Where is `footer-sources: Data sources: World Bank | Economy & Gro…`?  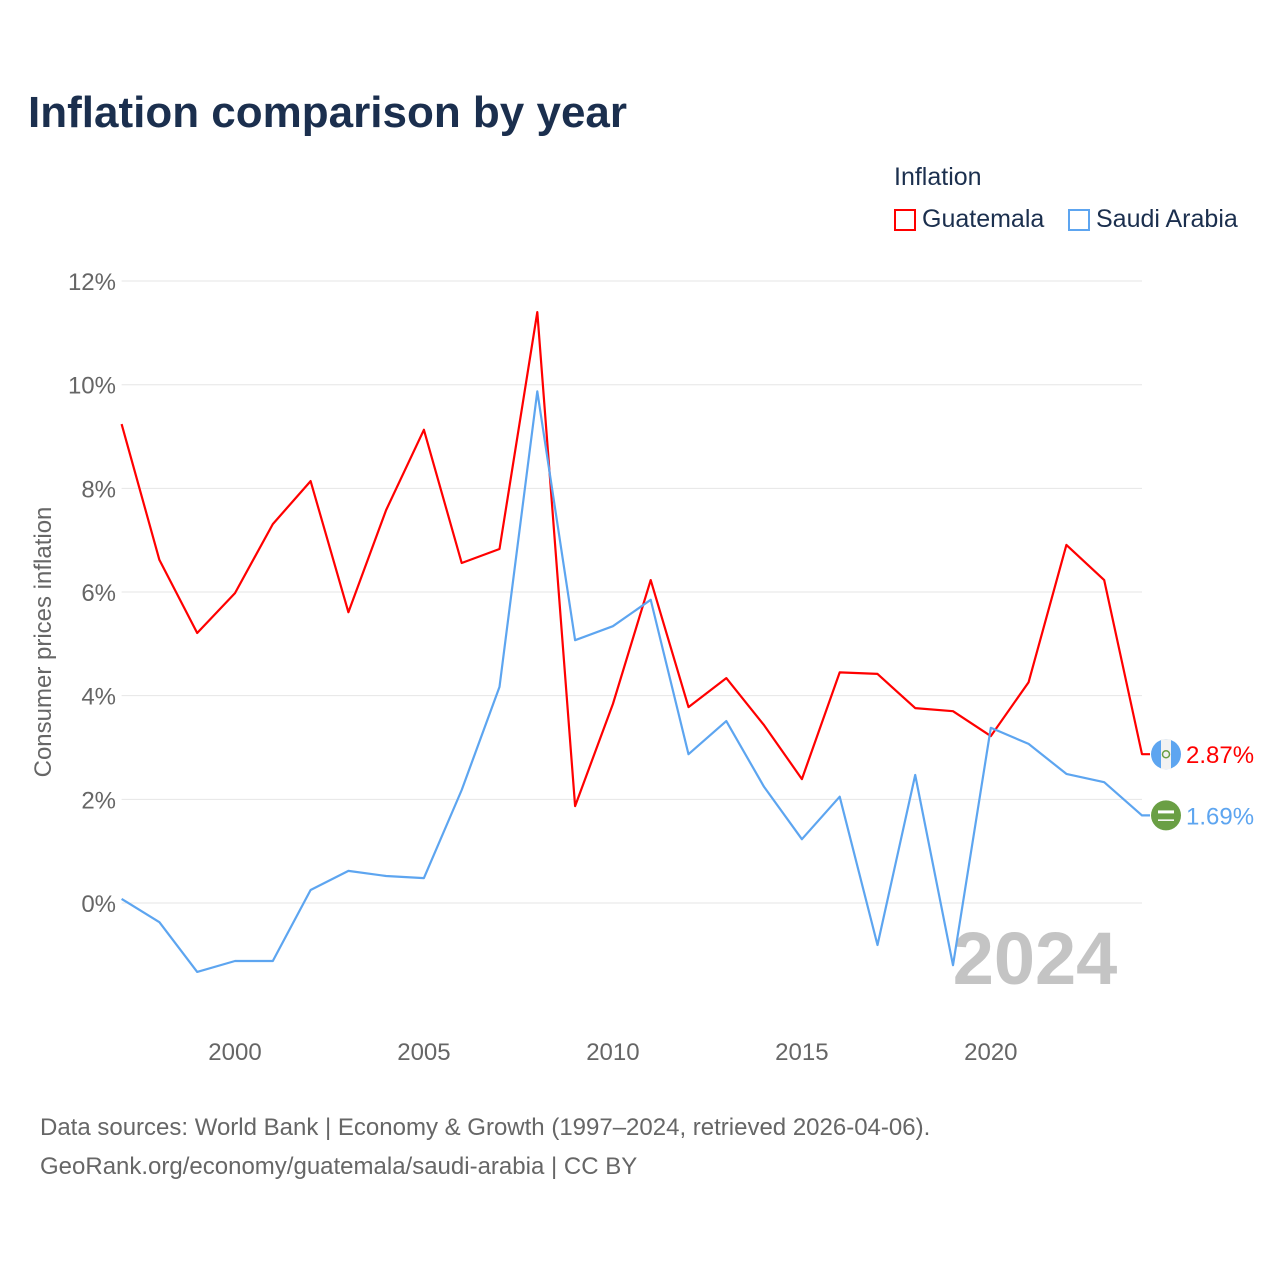
footer-sources: Data sources: World Bank | Economy & Gro… is located at coordinates (485, 1127).